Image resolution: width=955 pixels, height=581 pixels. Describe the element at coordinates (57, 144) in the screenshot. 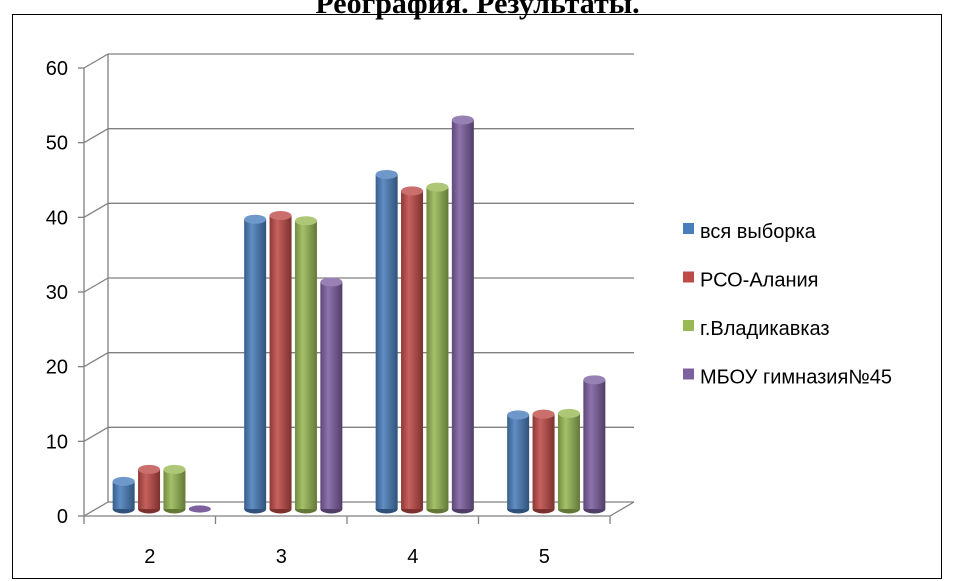

I see `y-tick-label: 50` at that location.